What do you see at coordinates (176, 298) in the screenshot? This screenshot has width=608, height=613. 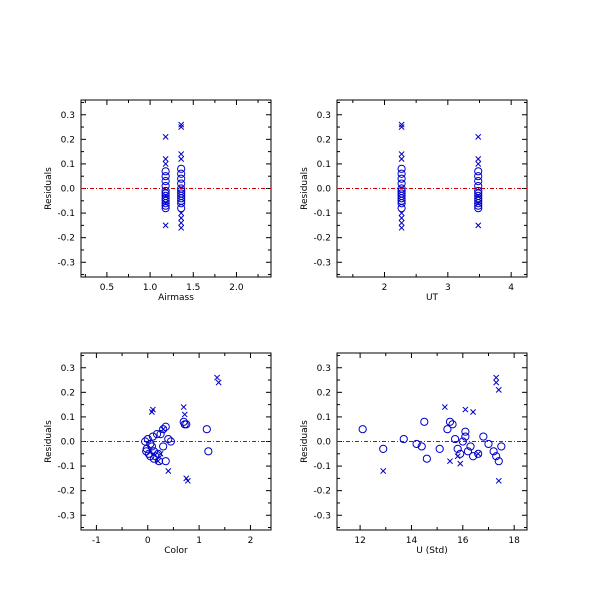 I see `x-axis-label: Airmass` at bounding box center [176, 298].